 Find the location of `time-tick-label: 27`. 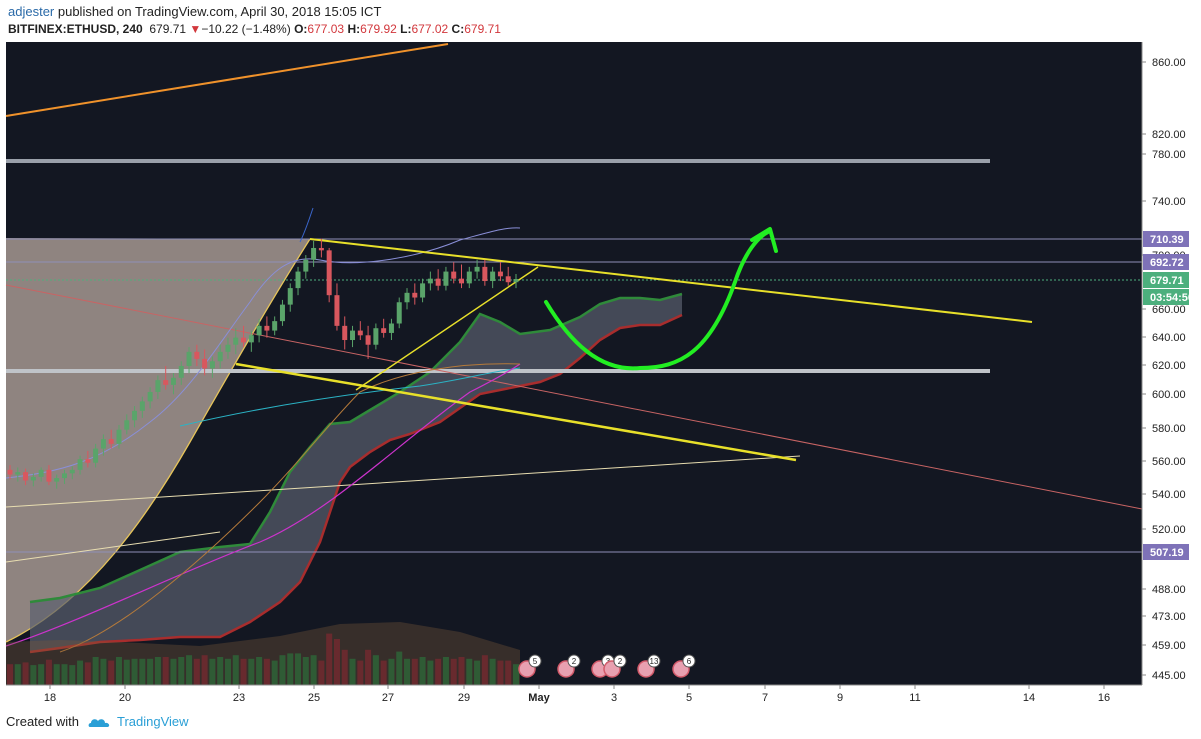

time-tick-label: 27 is located at coordinates (388, 698).